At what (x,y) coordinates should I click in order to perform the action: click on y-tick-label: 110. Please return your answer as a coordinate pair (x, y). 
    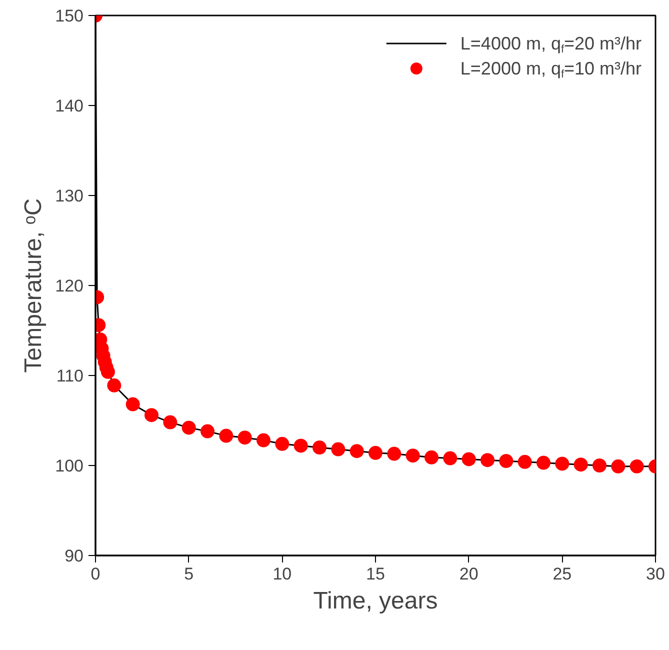
    Looking at the image, I should click on (70, 376).